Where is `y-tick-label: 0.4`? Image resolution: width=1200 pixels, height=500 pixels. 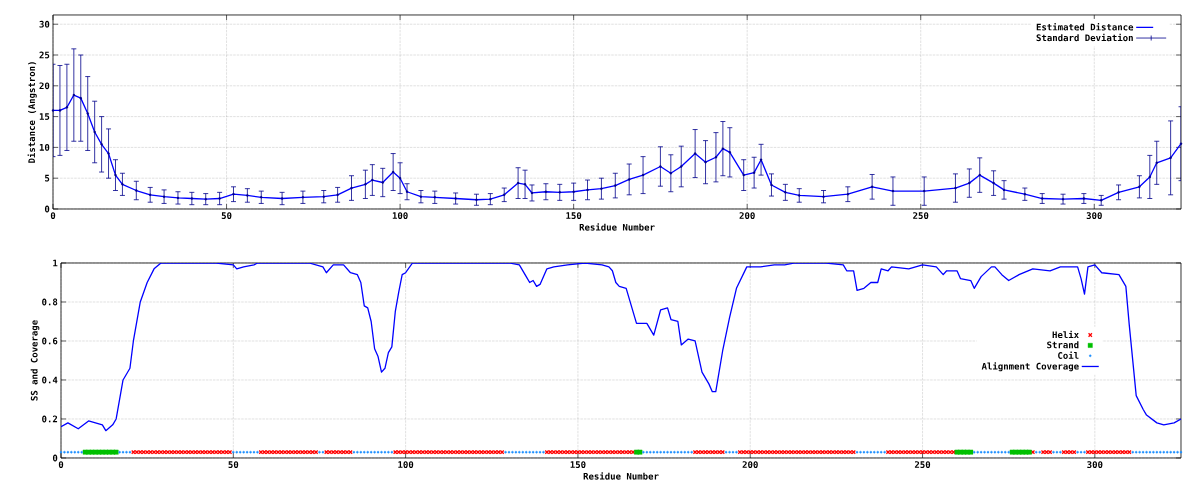
y-tick-label: 0.4 is located at coordinates (50, 380).